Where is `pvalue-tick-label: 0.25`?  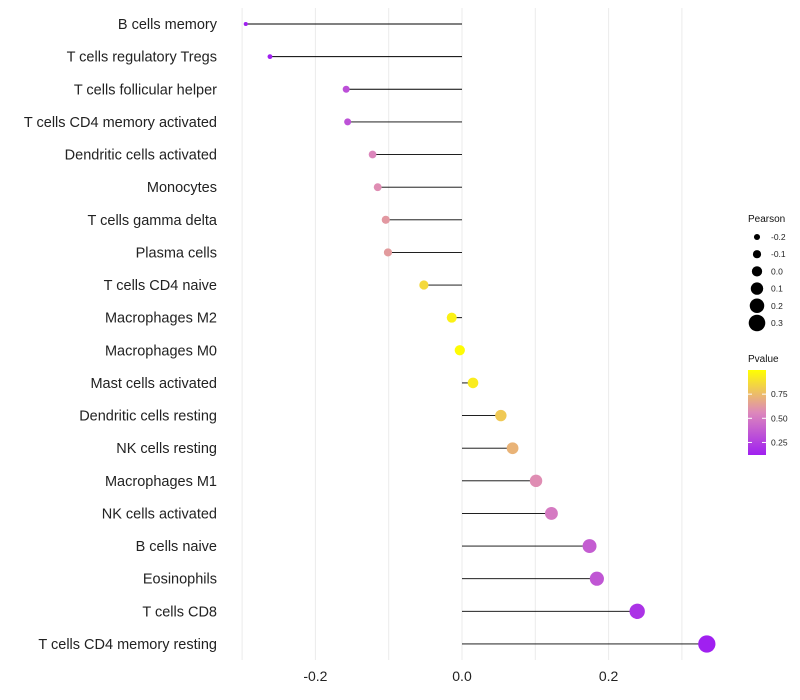
pvalue-tick-label: 0.25 is located at coordinates (779, 442).